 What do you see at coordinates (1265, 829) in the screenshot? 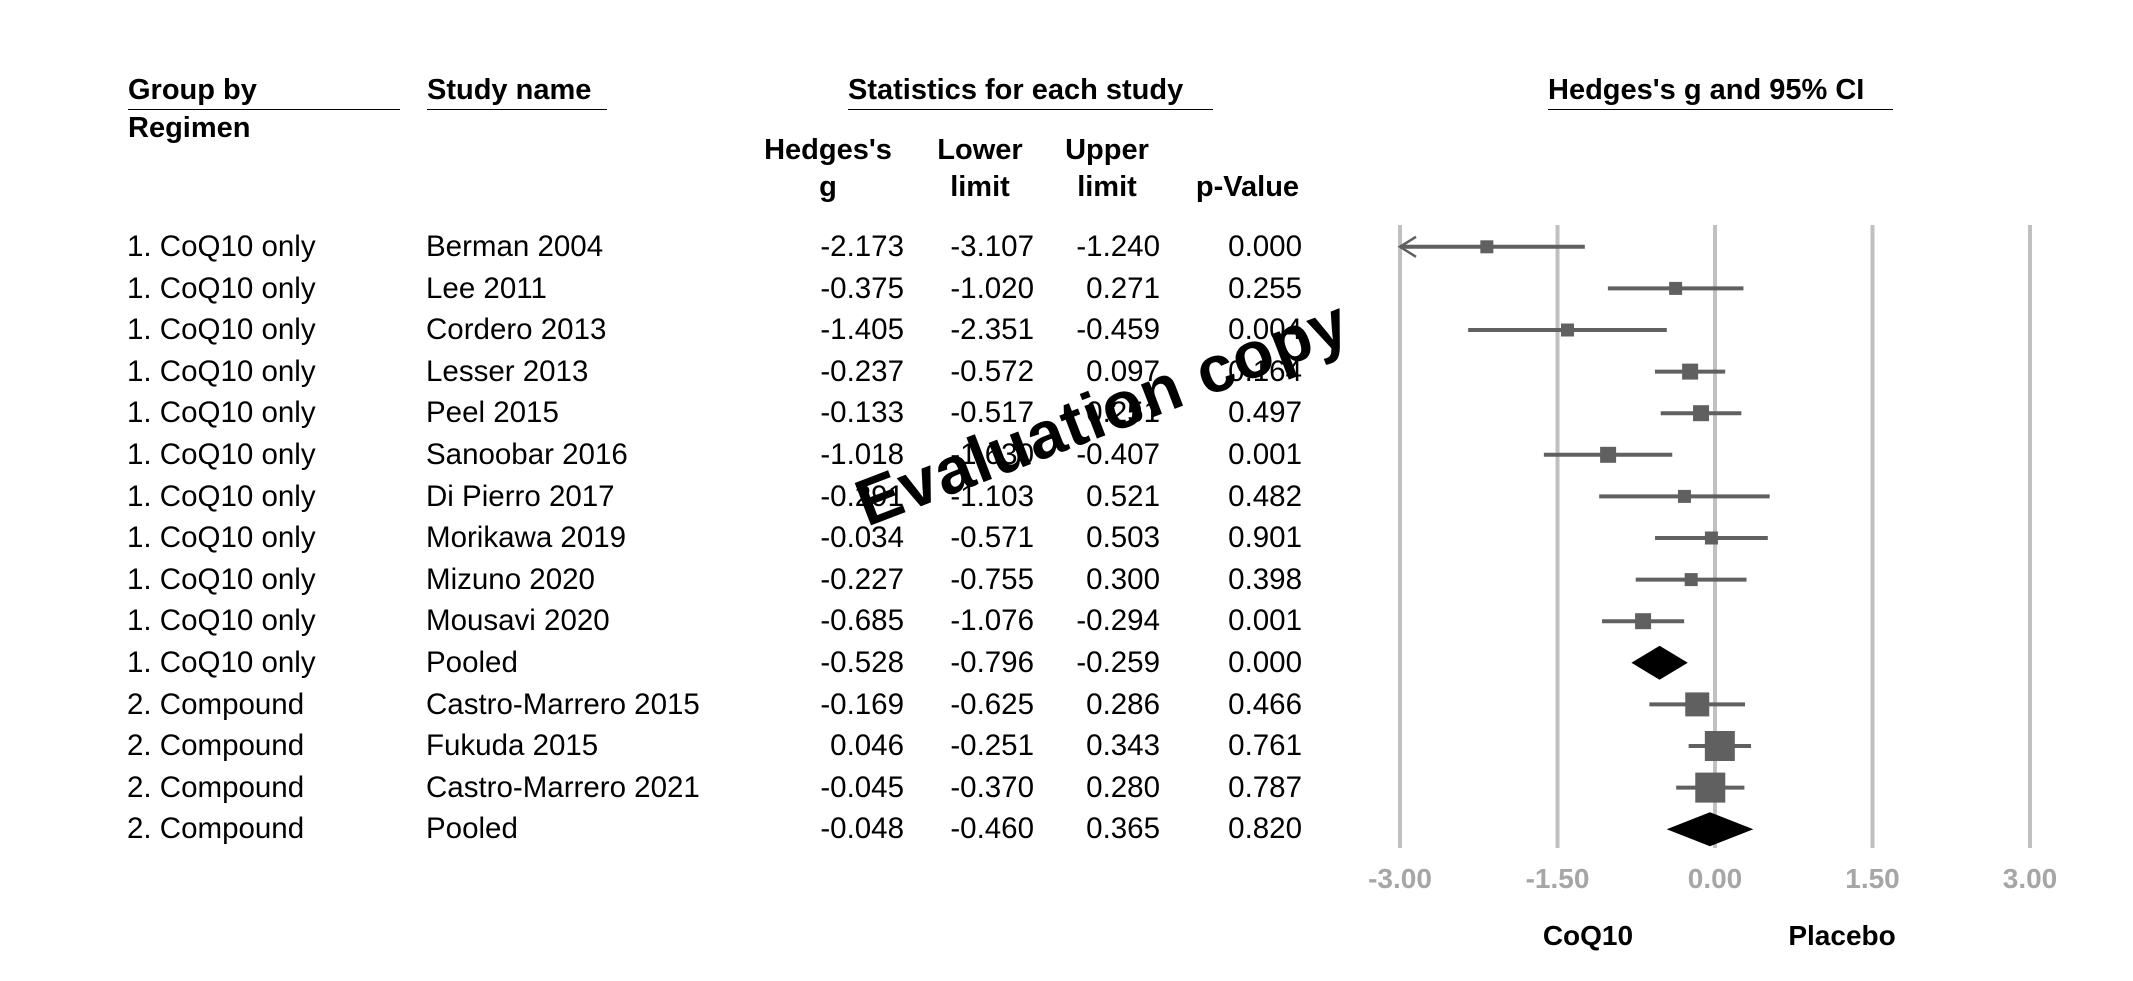
I see `p-cell: 0.820` at bounding box center [1265, 829].